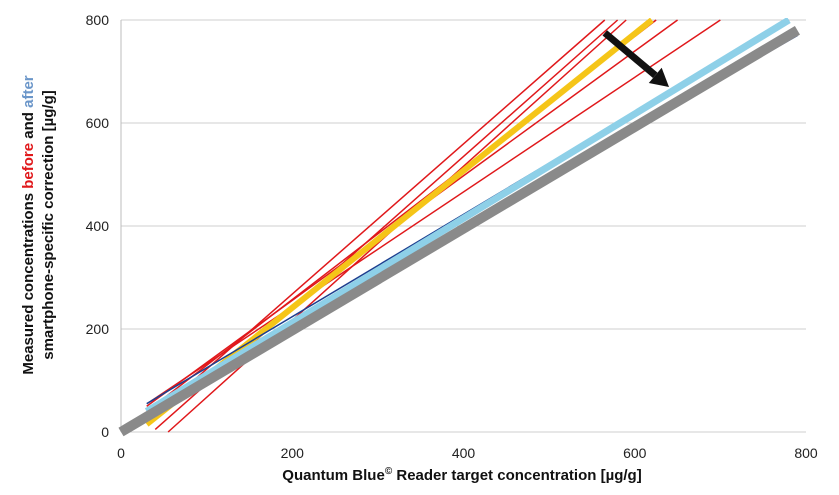  Describe the element at coordinates (105, 432) in the screenshot. I see `y-tick-label-0: 0` at that location.